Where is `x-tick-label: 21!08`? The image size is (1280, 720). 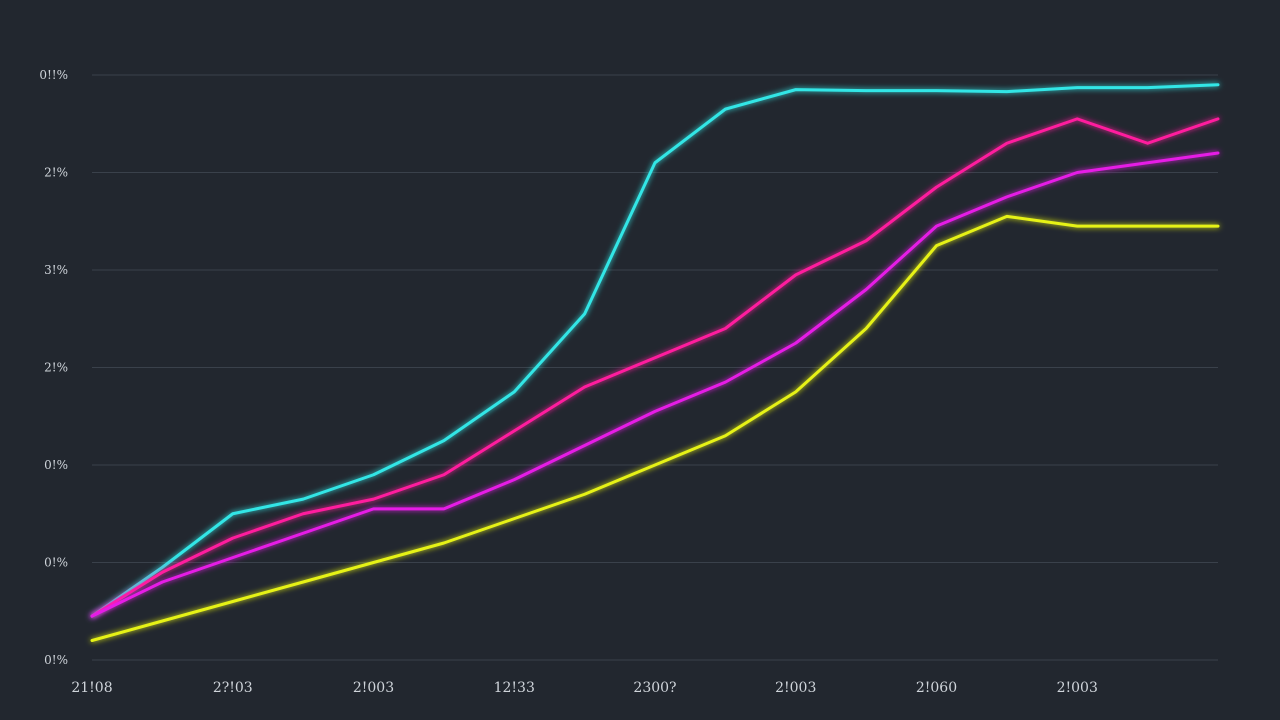 x-tick-label: 21!08 is located at coordinates (91, 688).